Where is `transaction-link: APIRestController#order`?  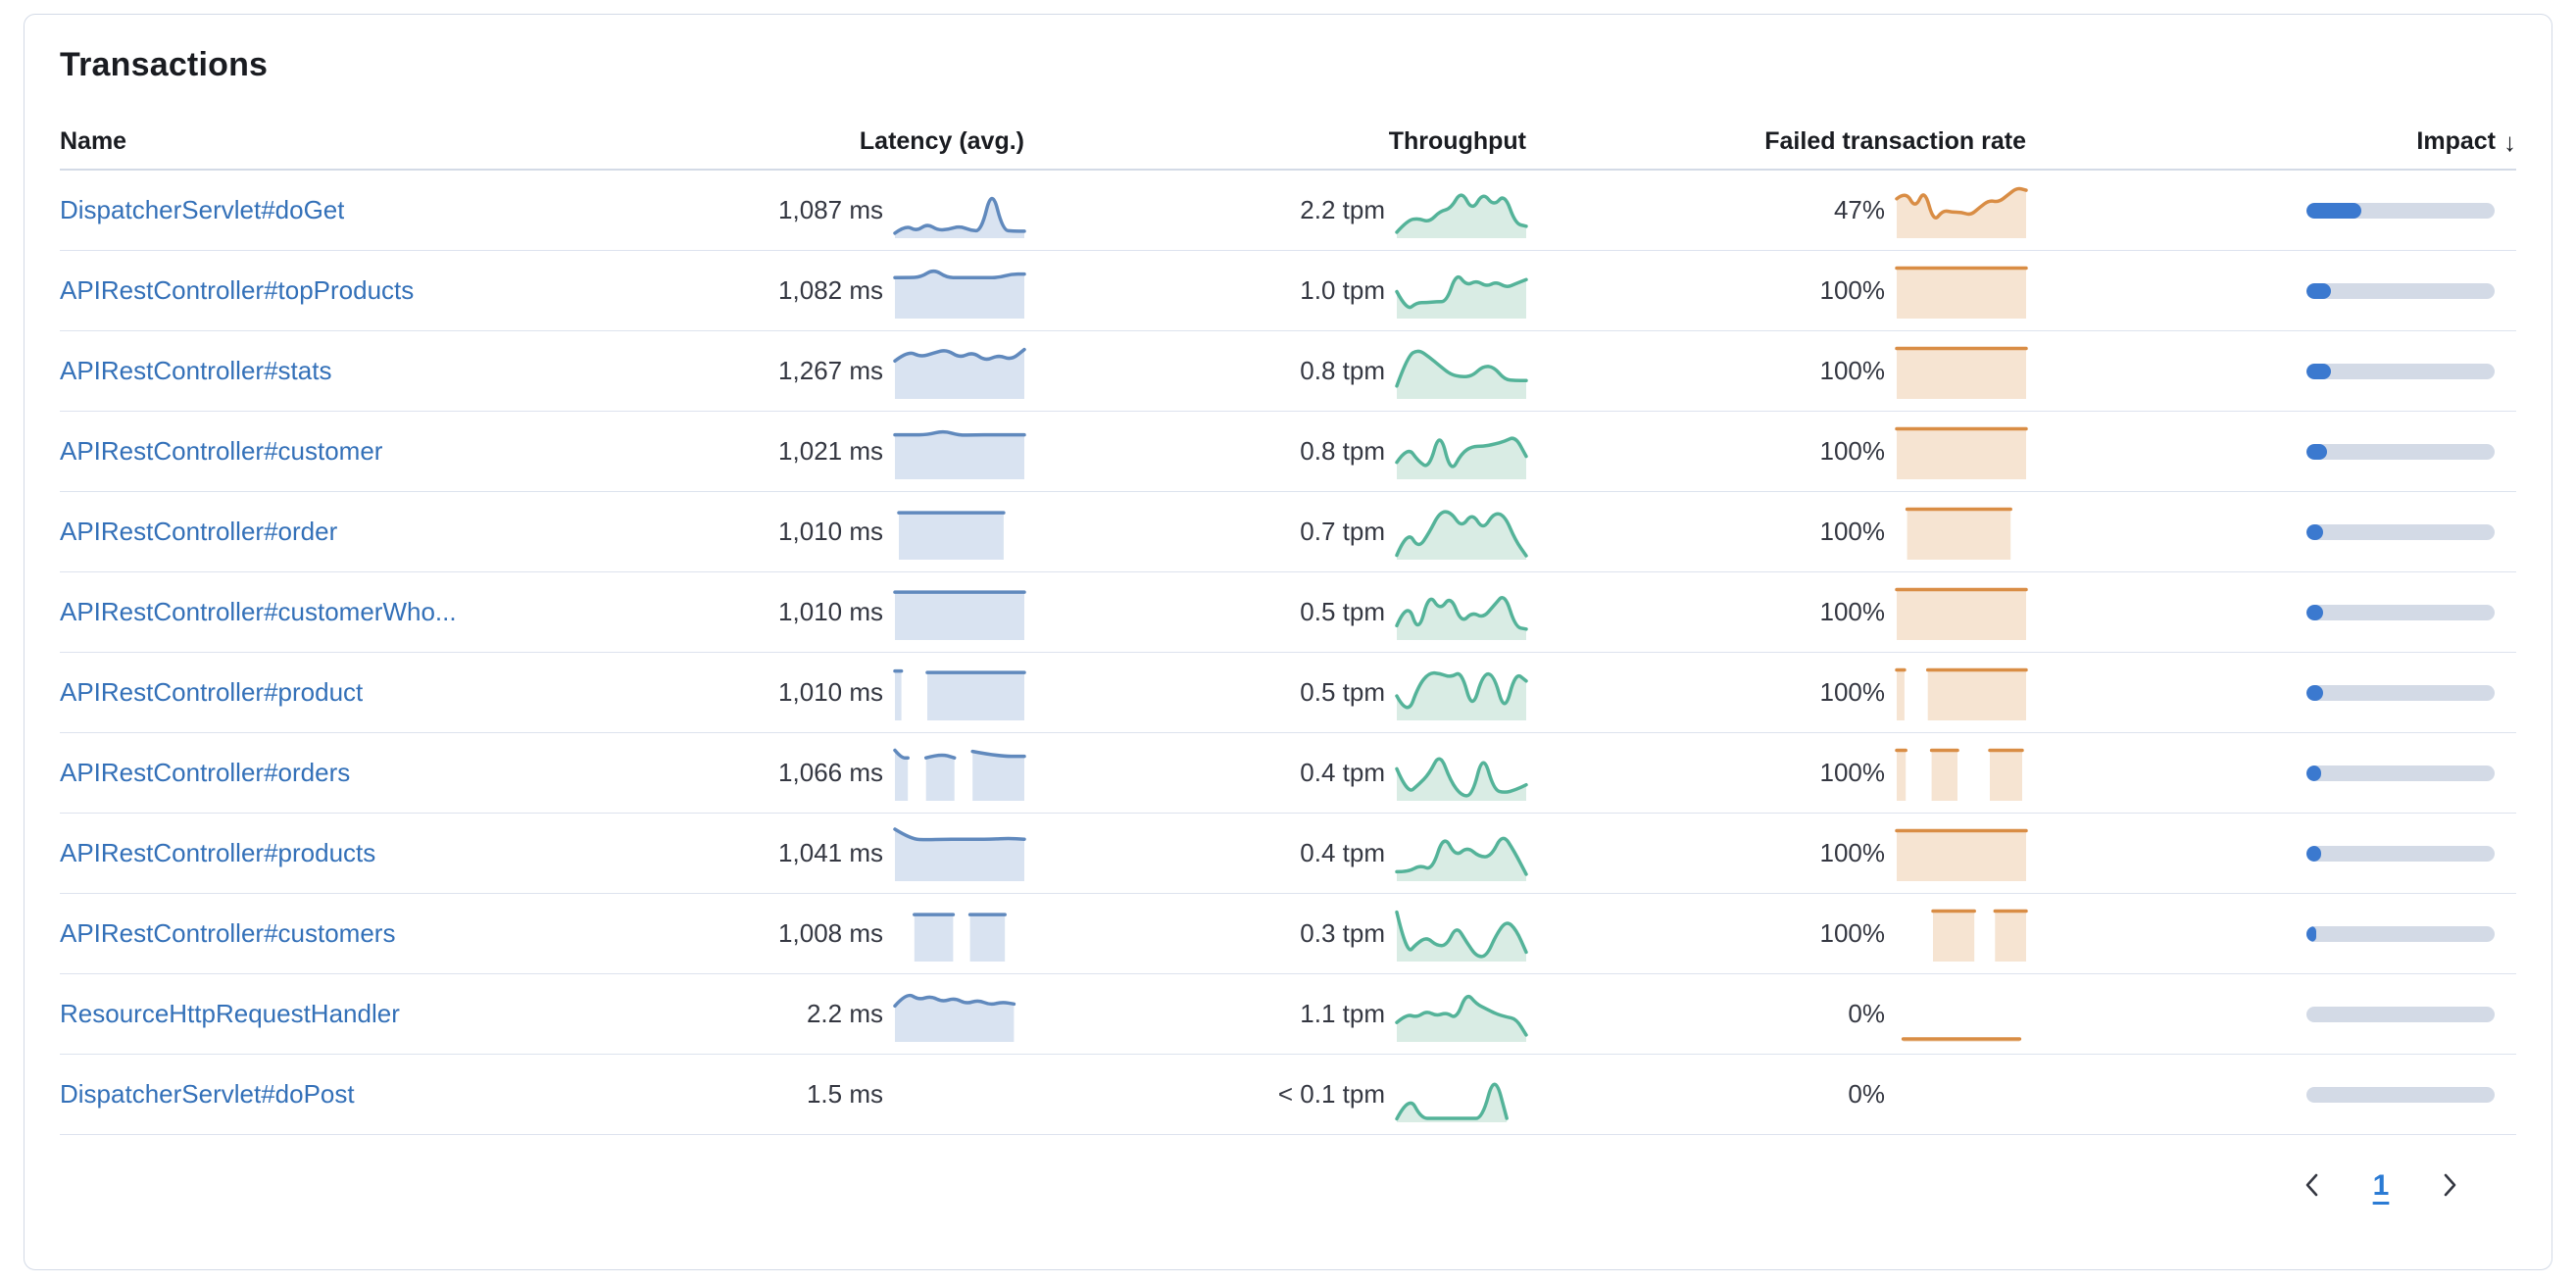
transaction-link: APIRestController#order is located at coordinates (199, 531).